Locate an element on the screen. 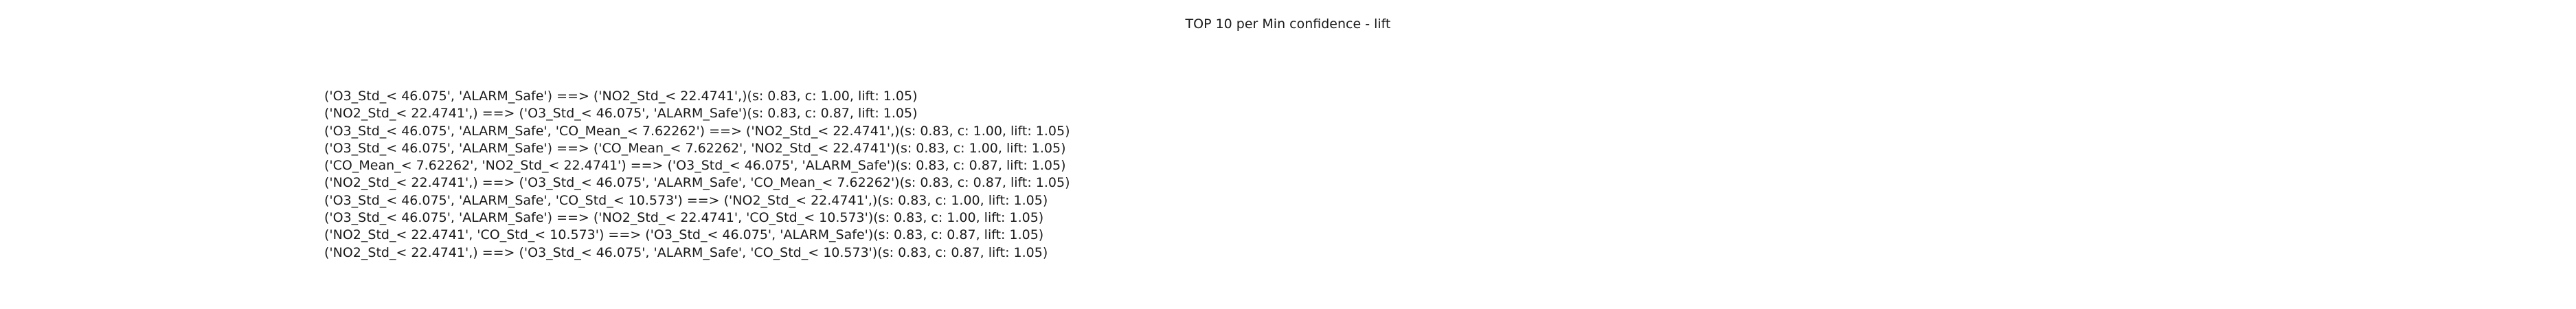  figure-title: TOP 10 per Min confidence - lift is located at coordinates (1288, 24).